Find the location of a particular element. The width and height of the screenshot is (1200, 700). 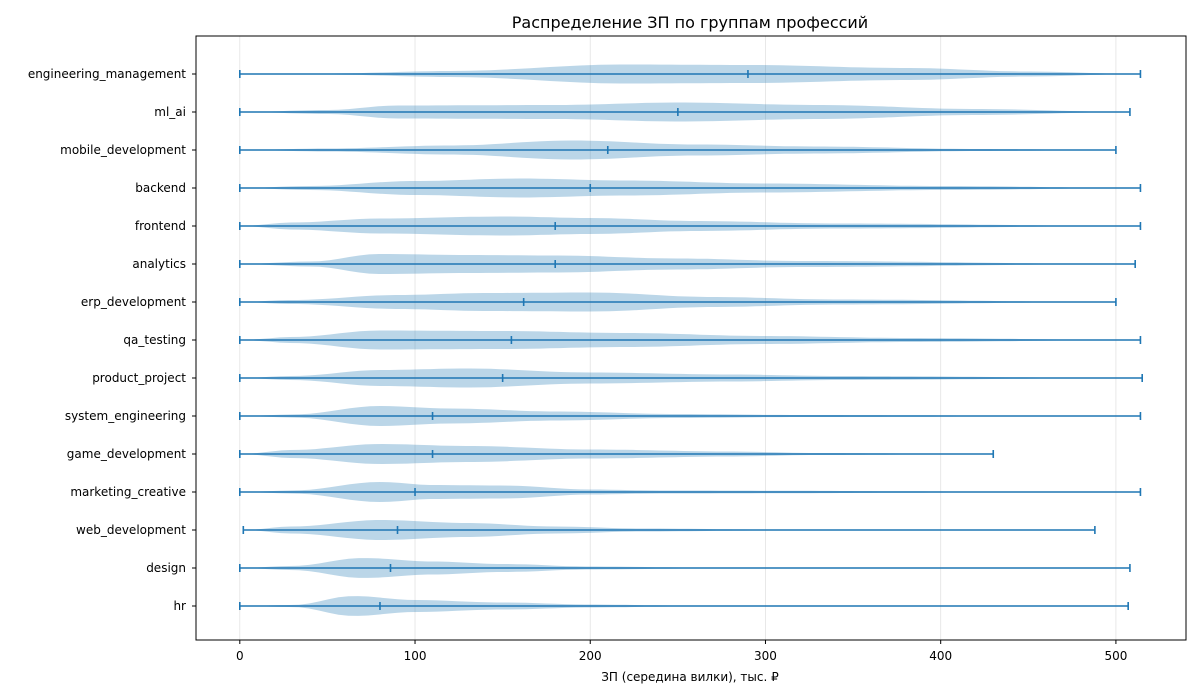

y-tick-label-1: ml_ai is located at coordinates (170, 112).